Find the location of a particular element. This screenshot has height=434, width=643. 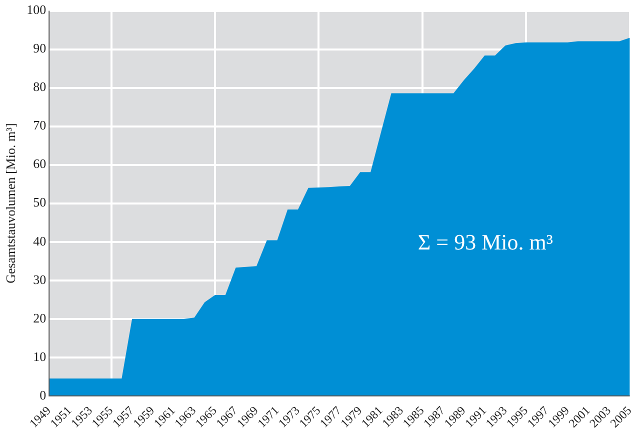

y-tick-label: 60 is located at coordinates (39, 164).